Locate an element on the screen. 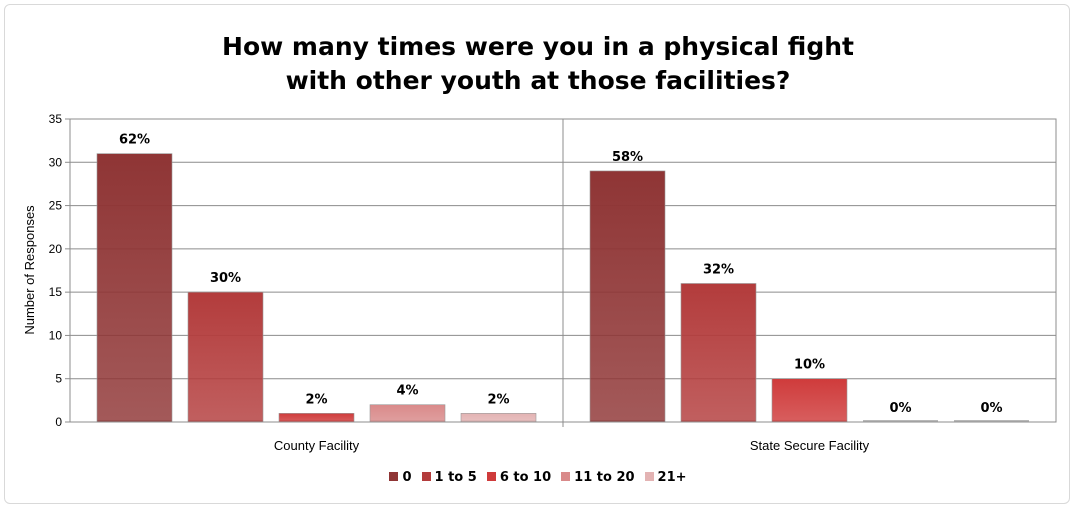  legend-item: 0 is located at coordinates (400, 477).